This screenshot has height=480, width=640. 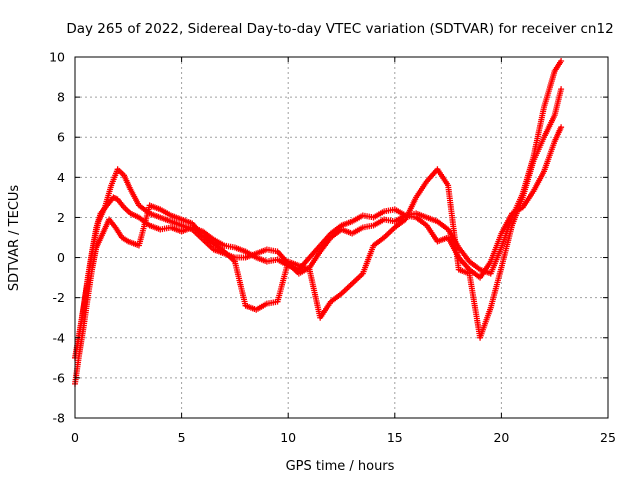 I want to click on x-axis-title: GPS time / hours, so click(x=340, y=466).